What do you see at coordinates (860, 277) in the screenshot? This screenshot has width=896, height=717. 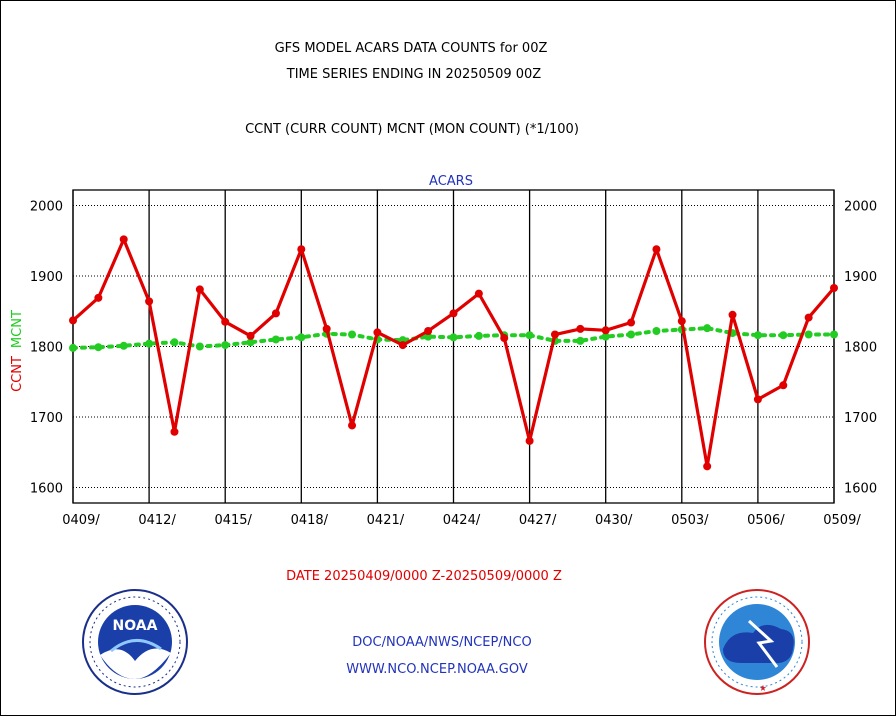 I see `y-tick-label-right: 1900` at bounding box center [860, 277].